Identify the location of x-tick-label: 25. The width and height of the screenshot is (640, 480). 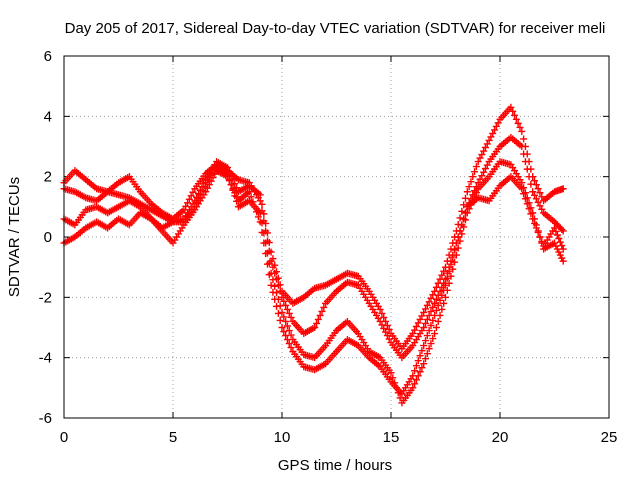
(609, 437).